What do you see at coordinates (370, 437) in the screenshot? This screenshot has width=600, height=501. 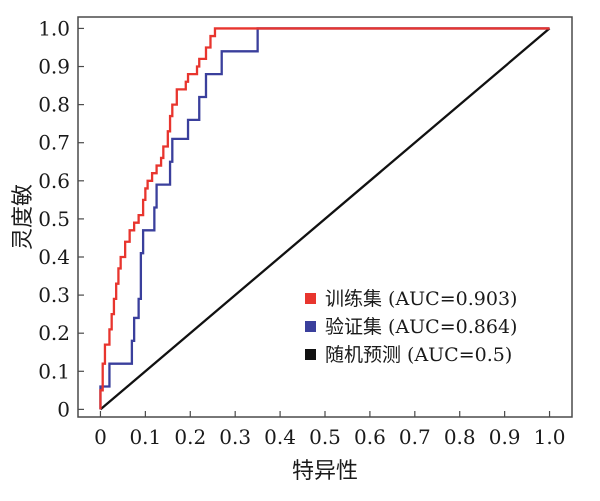 I see `x-tick-label: 0.6` at bounding box center [370, 437].